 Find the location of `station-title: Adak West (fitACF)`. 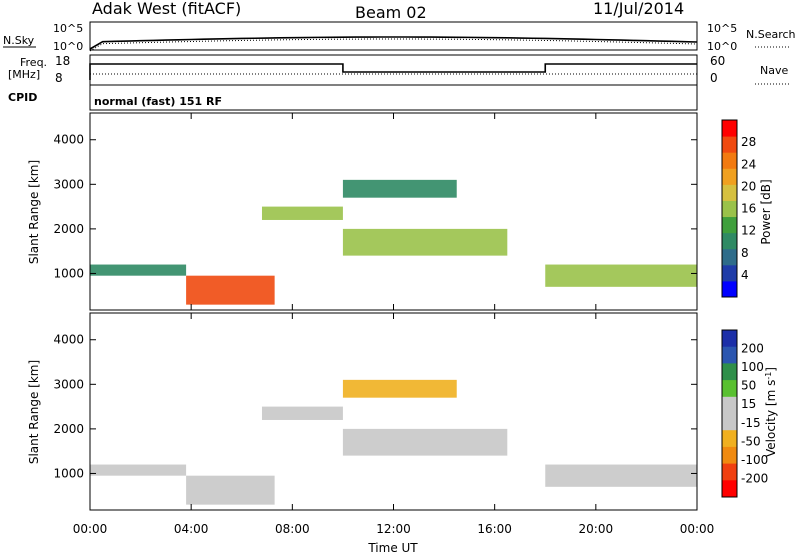

station-title: Adak West (fitACF) is located at coordinates (166, 9).